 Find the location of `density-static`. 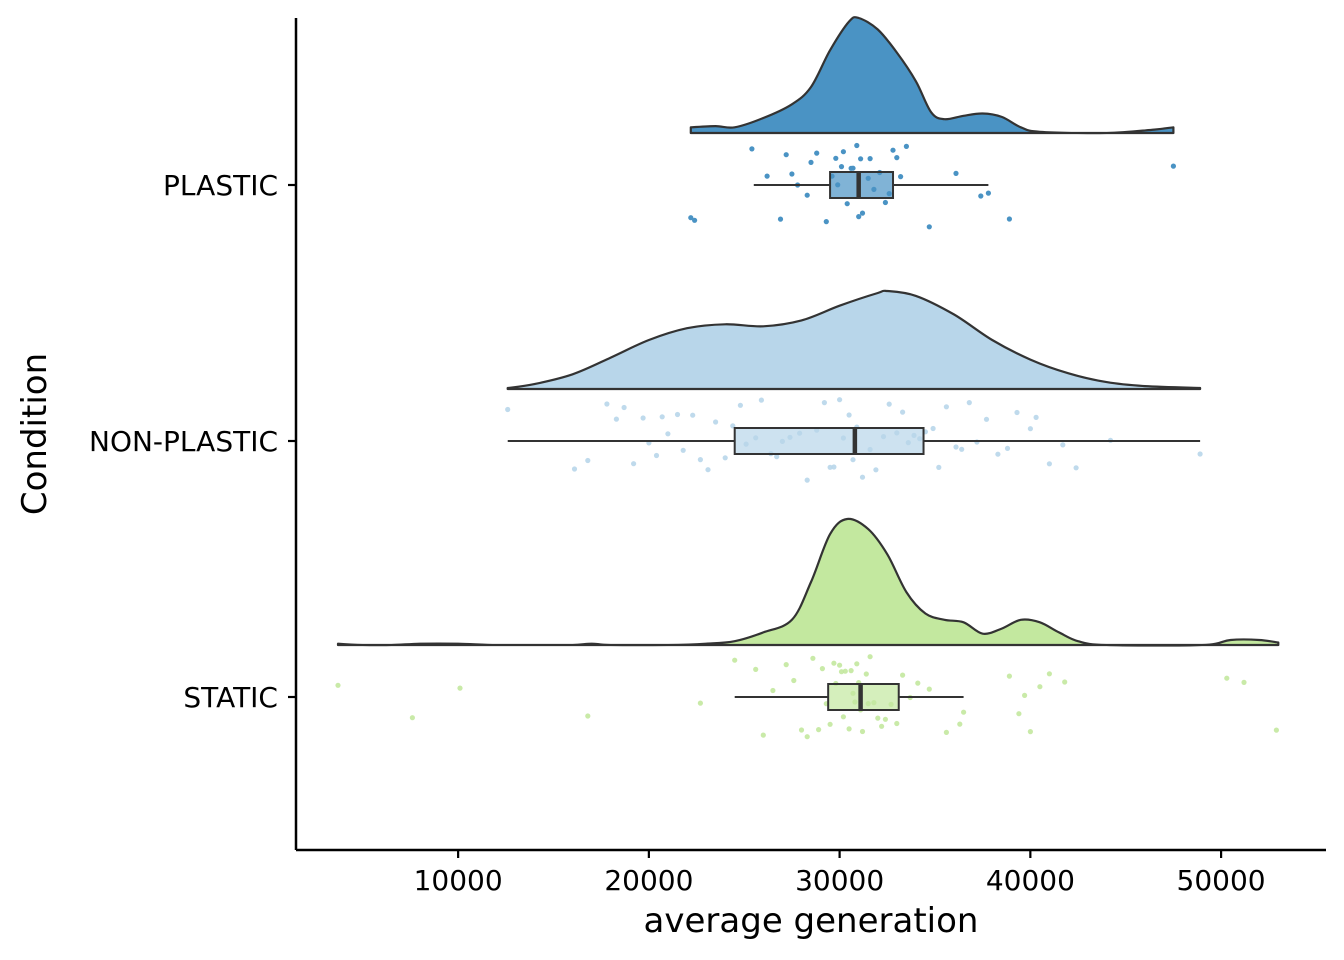

density-static is located at coordinates (808, 582).